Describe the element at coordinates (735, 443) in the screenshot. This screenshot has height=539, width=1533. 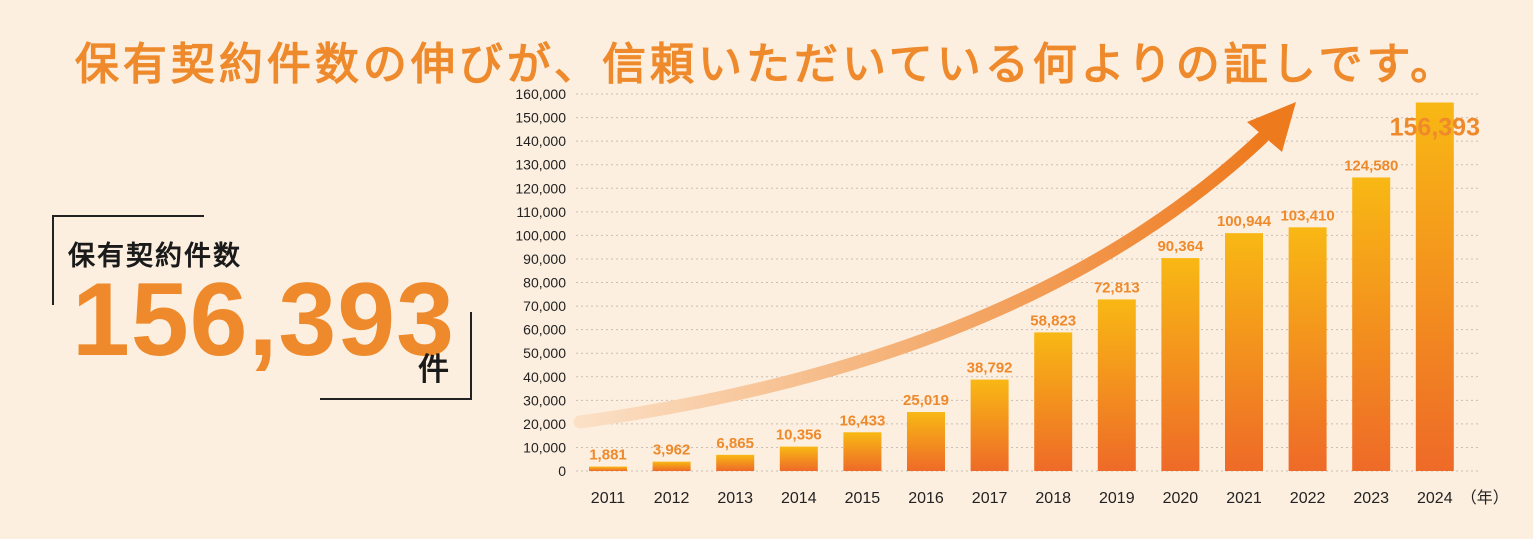
I see `value-label-2013: 6,865` at that location.